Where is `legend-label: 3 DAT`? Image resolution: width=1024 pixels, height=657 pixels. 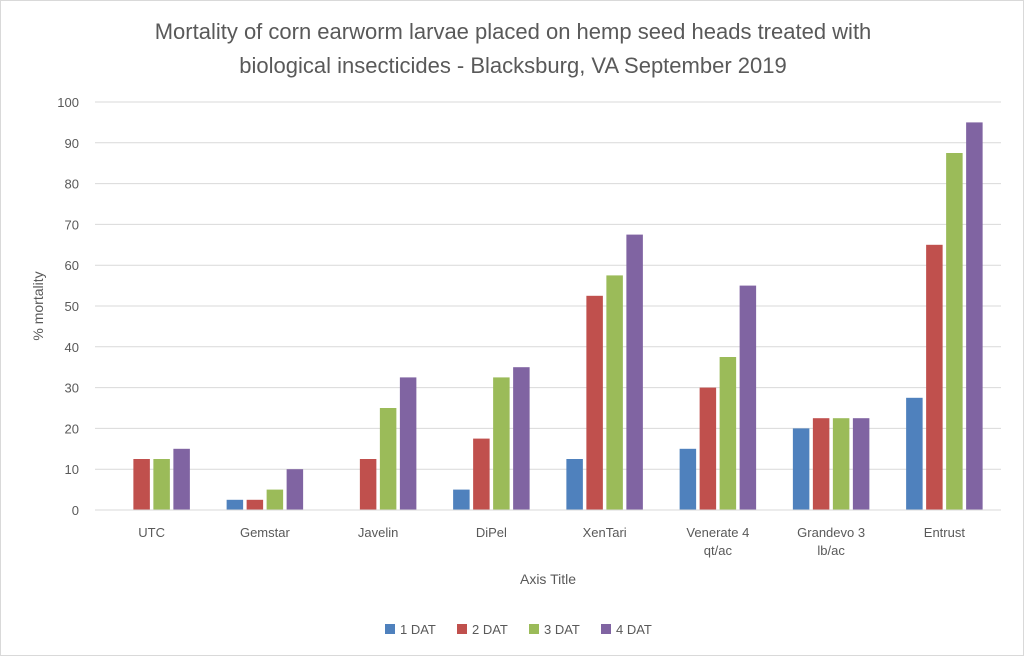 legend-label: 3 DAT is located at coordinates (562, 629).